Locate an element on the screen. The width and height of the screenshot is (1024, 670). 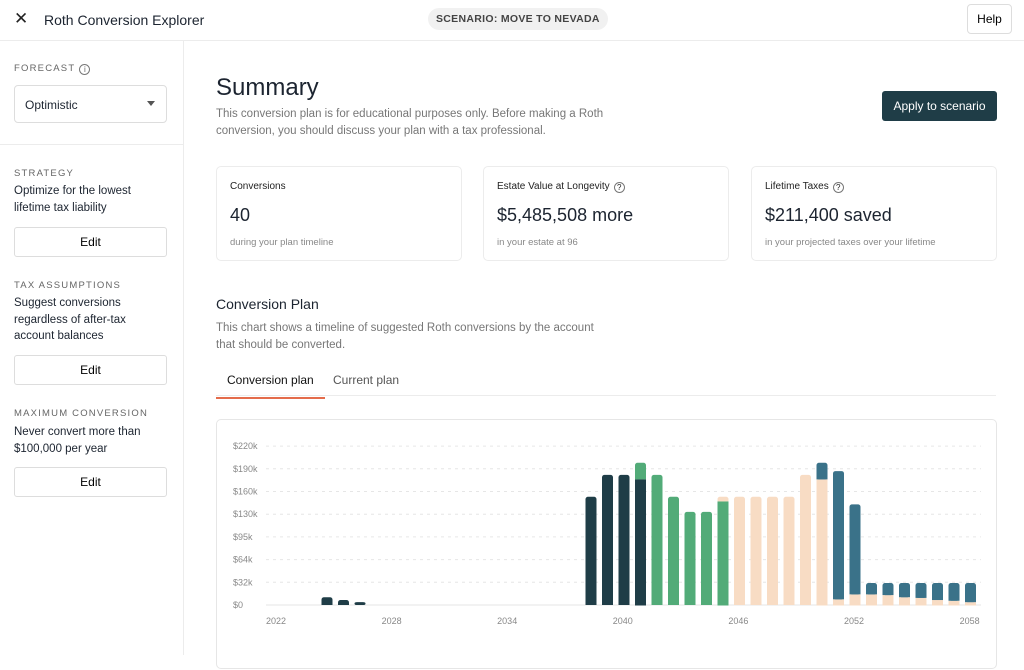
help-button: Help is located at coordinates (989, 19).